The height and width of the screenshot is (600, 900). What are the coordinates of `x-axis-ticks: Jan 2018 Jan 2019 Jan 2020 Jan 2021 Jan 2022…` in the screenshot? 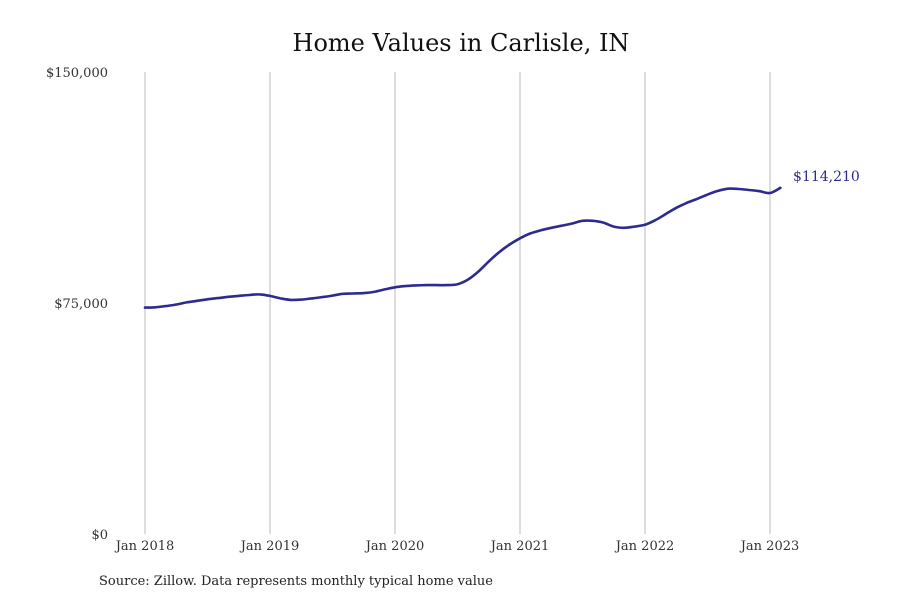 It's located at (457, 546).